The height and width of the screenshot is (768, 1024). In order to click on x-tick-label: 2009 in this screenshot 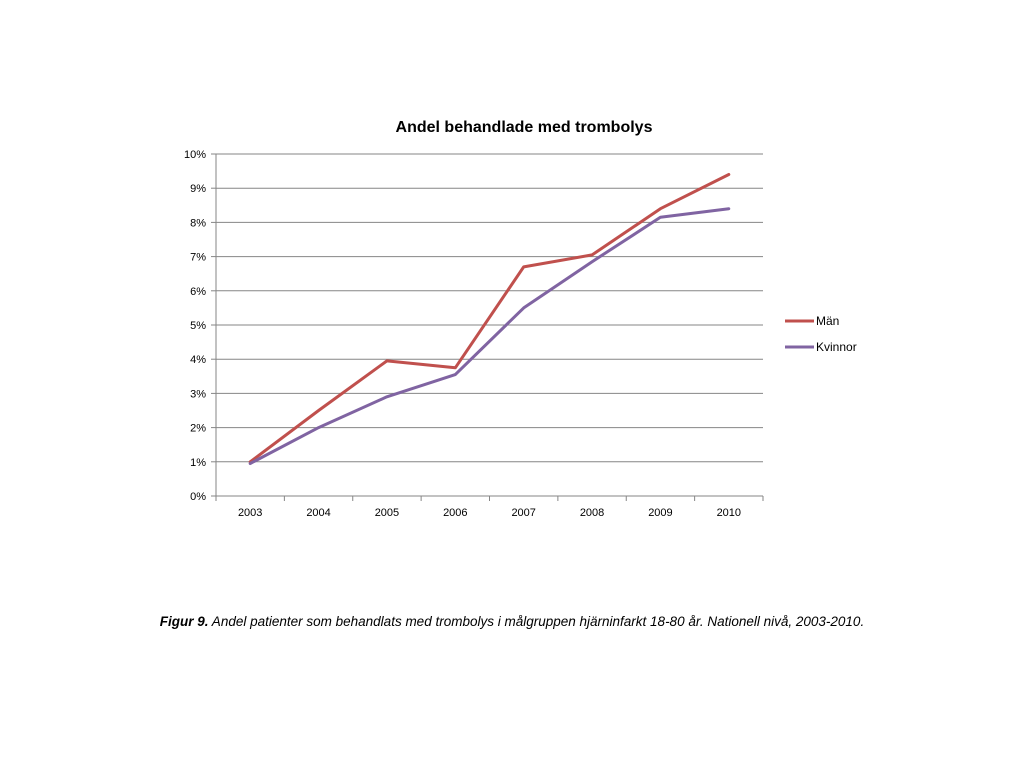, I will do `click(660, 513)`.